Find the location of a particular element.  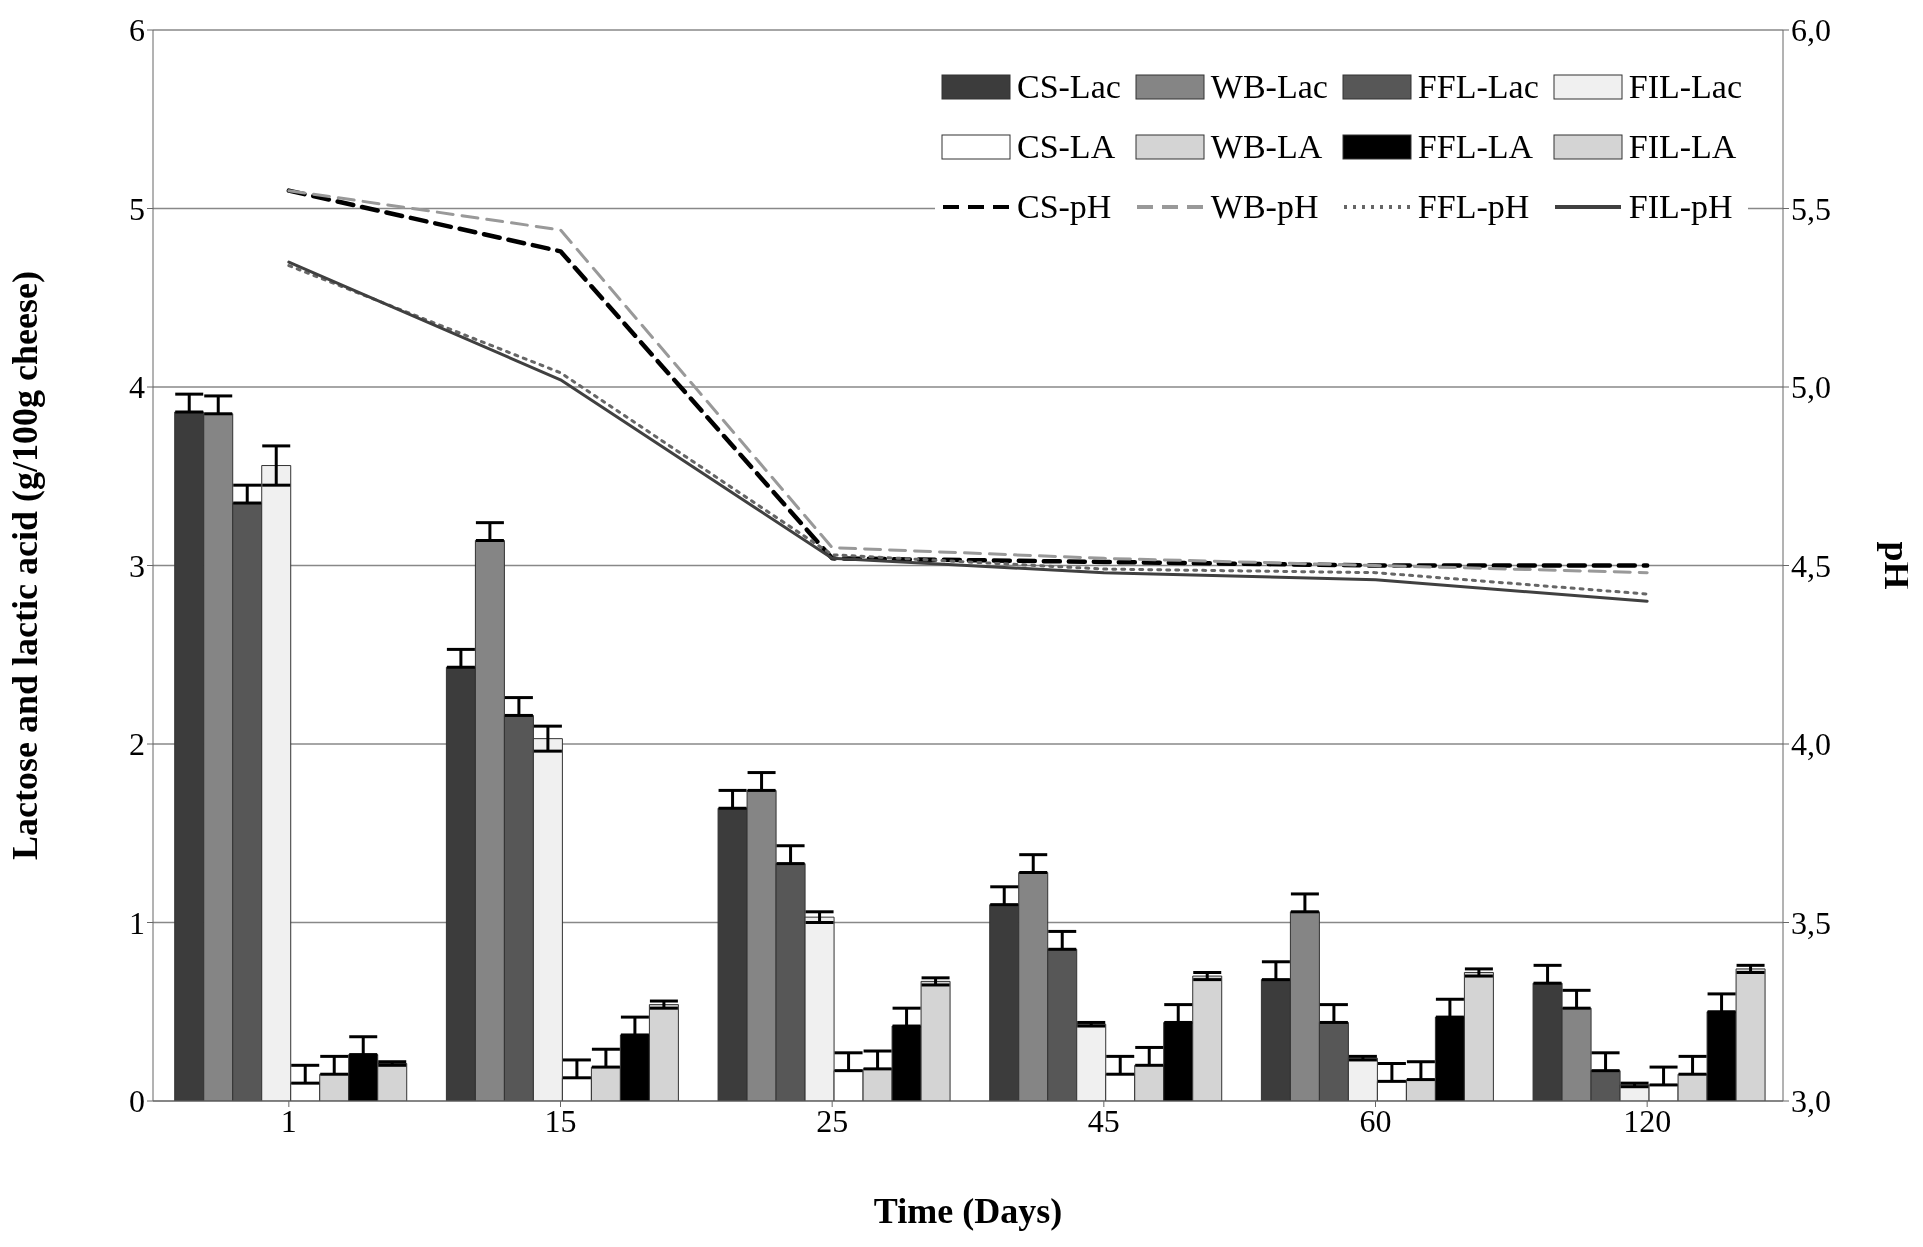

legend-label: WB-Lac is located at coordinates (1269, 87).